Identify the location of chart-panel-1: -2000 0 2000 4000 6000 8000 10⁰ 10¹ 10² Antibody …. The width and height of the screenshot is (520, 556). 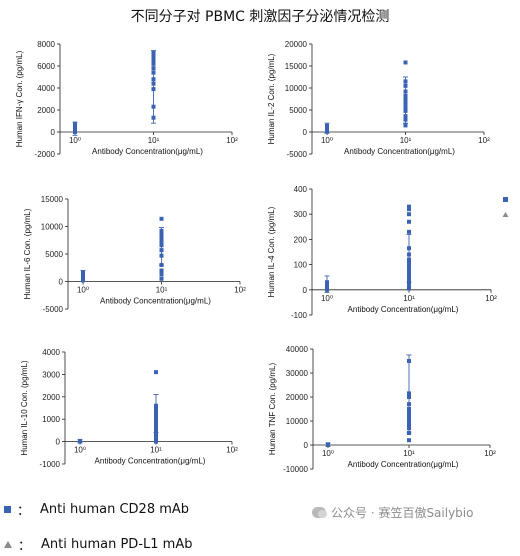
(126, 99).